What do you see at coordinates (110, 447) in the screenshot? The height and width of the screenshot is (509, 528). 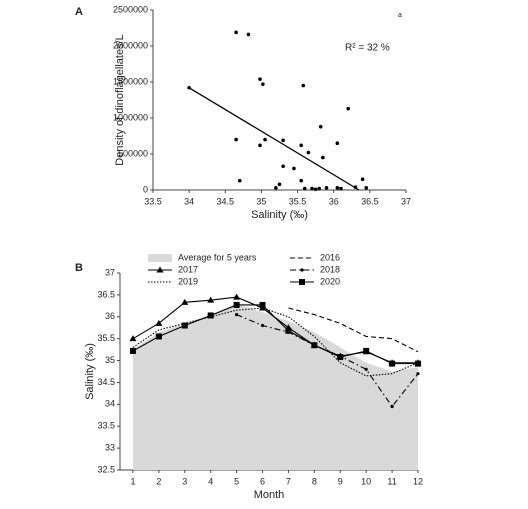 I see `y-tick-label: 33` at bounding box center [110, 447].